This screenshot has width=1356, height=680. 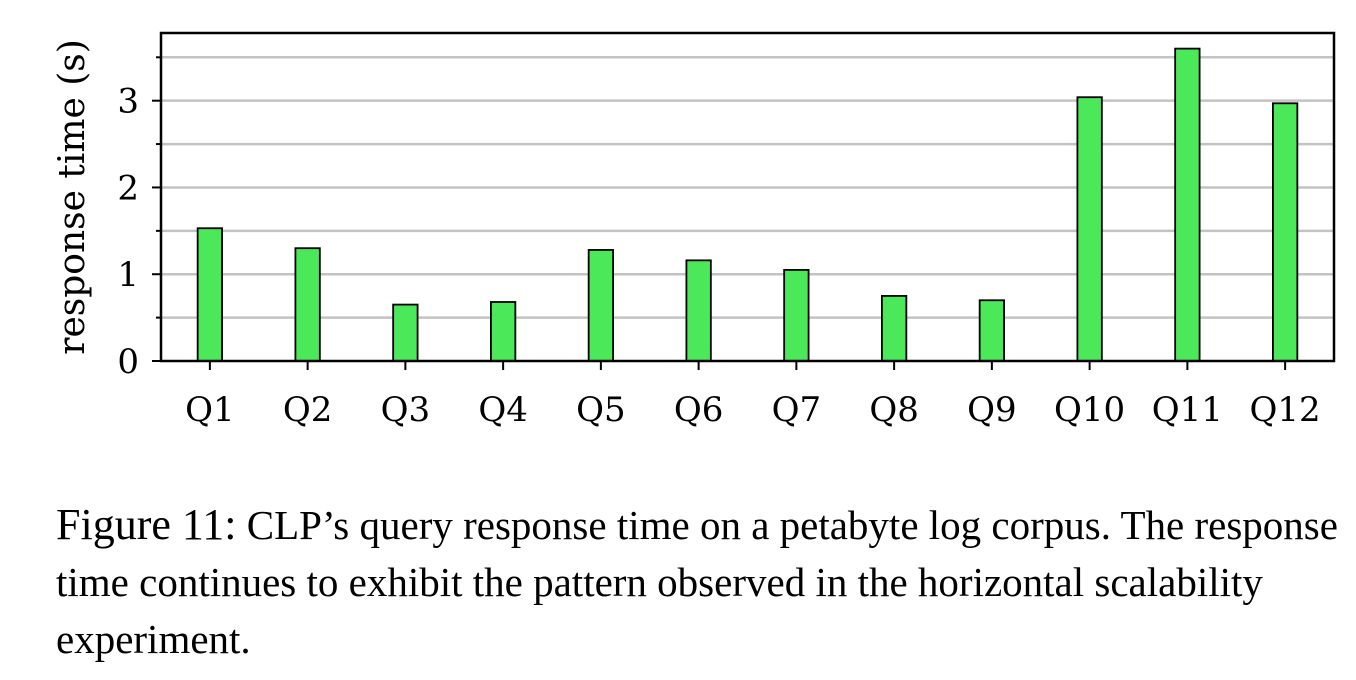 I want to click on bar-q2, so click(x=307, y=304).